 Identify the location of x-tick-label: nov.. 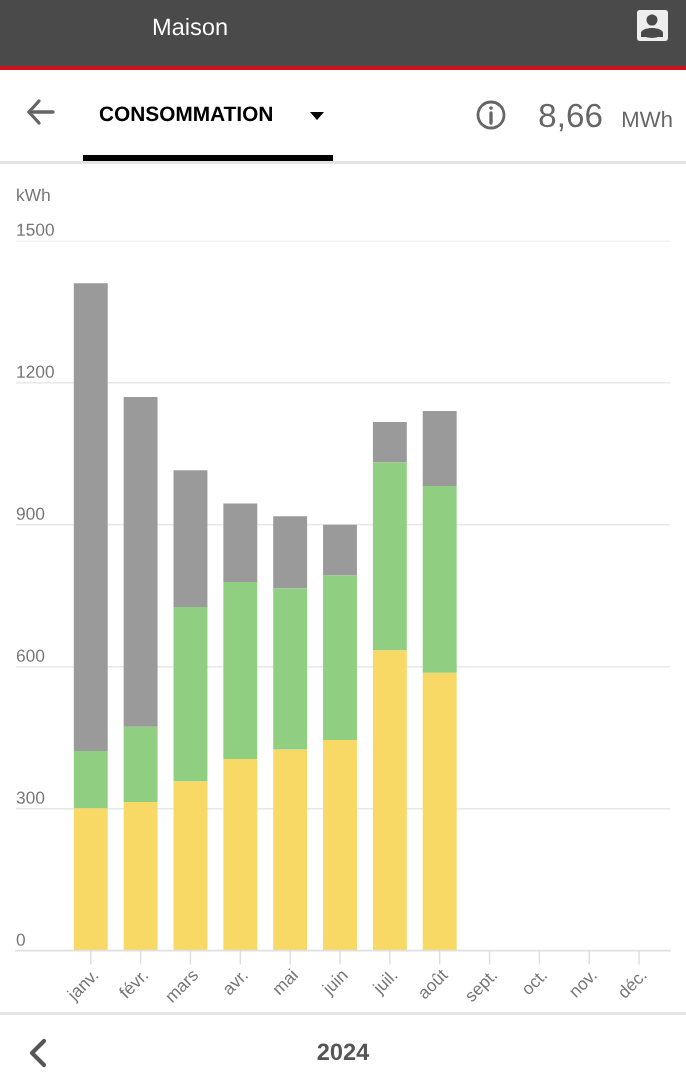
(584, 984).